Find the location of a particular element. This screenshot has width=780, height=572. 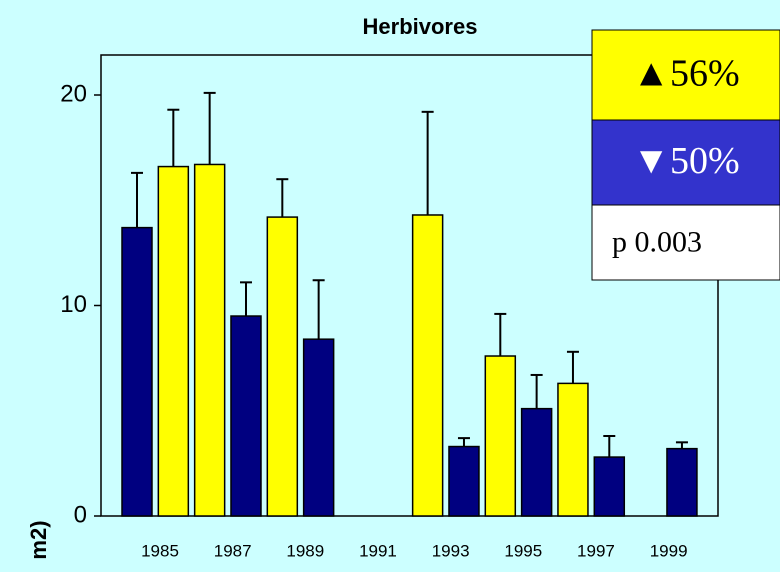

x-tick-label: 1999 is located at coordinates (669, 550).